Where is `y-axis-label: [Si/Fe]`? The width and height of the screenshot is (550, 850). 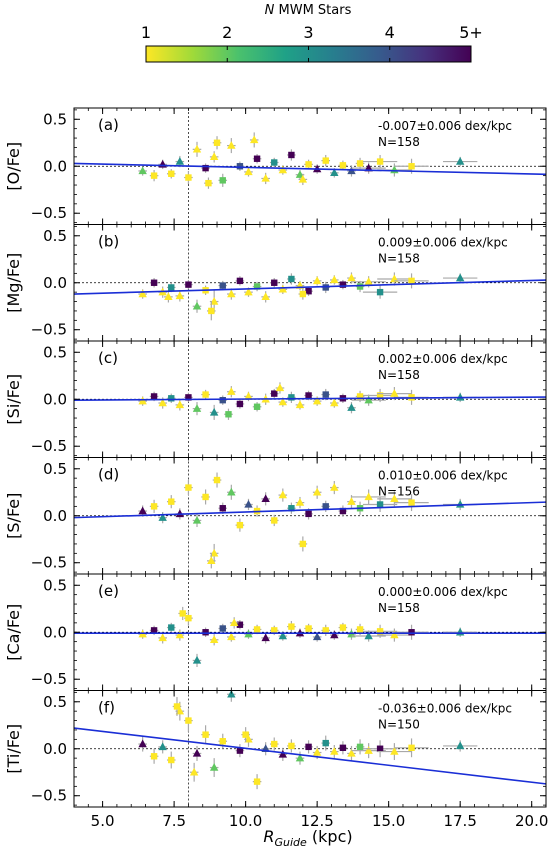
y-axis-label: [Si/Fe] is located at coordinates (13, 399).